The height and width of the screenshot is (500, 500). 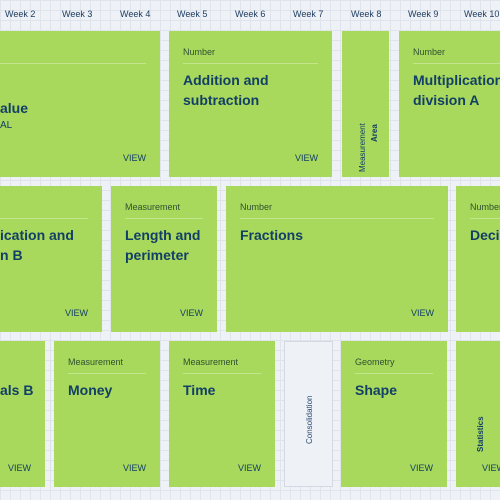 I want to click on card-time: Measurement Time VIEW, so click(x=222, y=414).